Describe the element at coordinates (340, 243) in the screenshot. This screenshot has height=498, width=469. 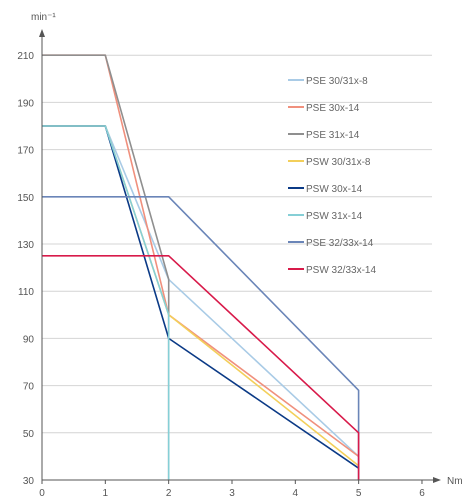
I see `legend-label: PSE 32/33x-14` at that location.